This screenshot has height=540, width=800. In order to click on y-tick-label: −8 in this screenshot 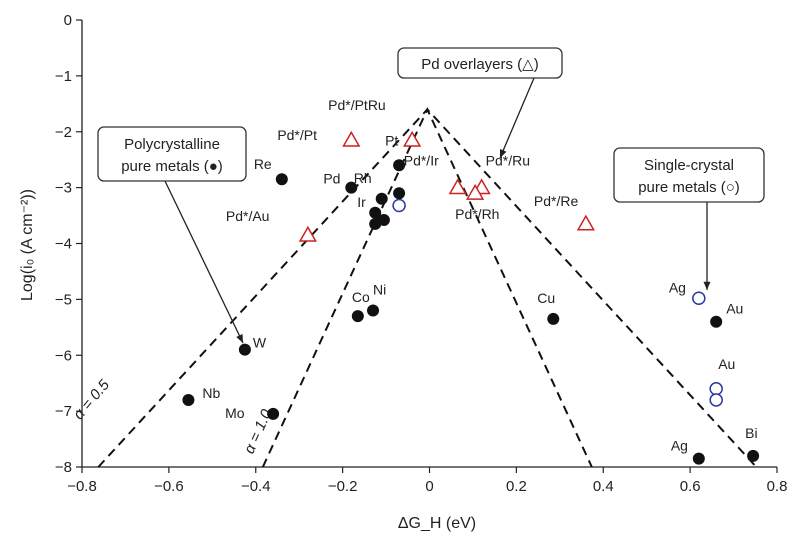, I will do `click(63, 467)`.